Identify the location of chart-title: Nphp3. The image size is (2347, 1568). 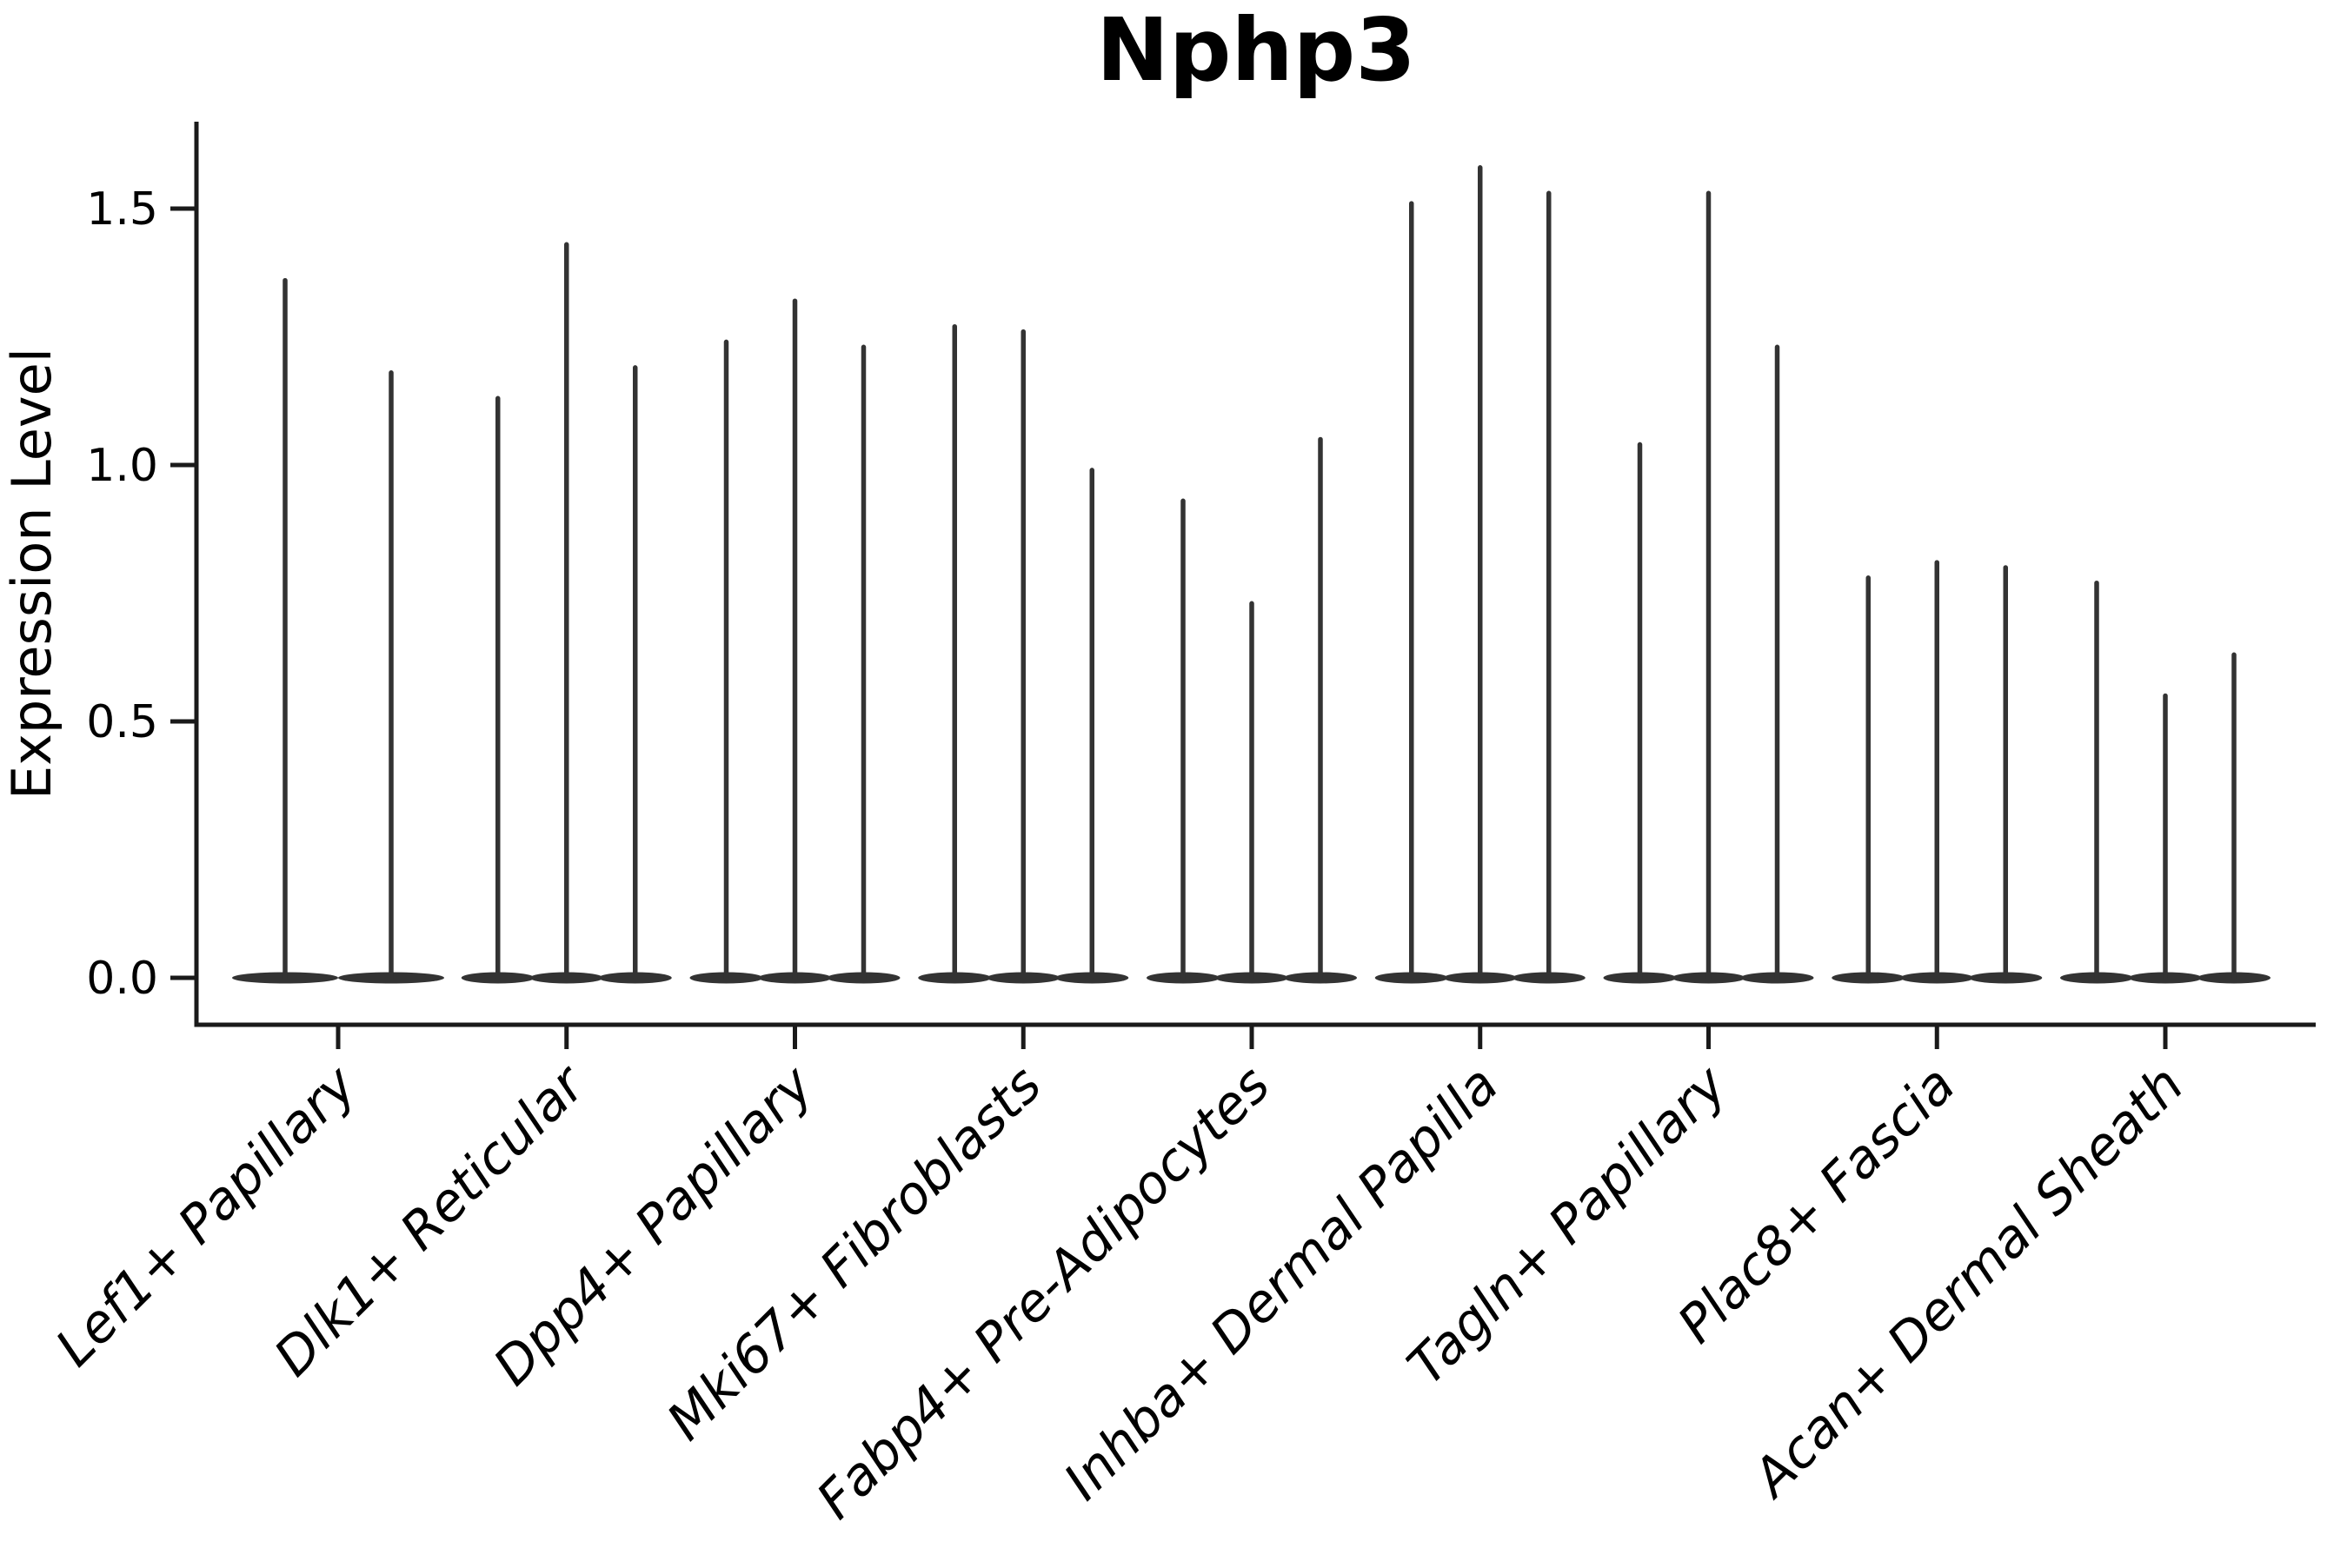
(1256, 50).